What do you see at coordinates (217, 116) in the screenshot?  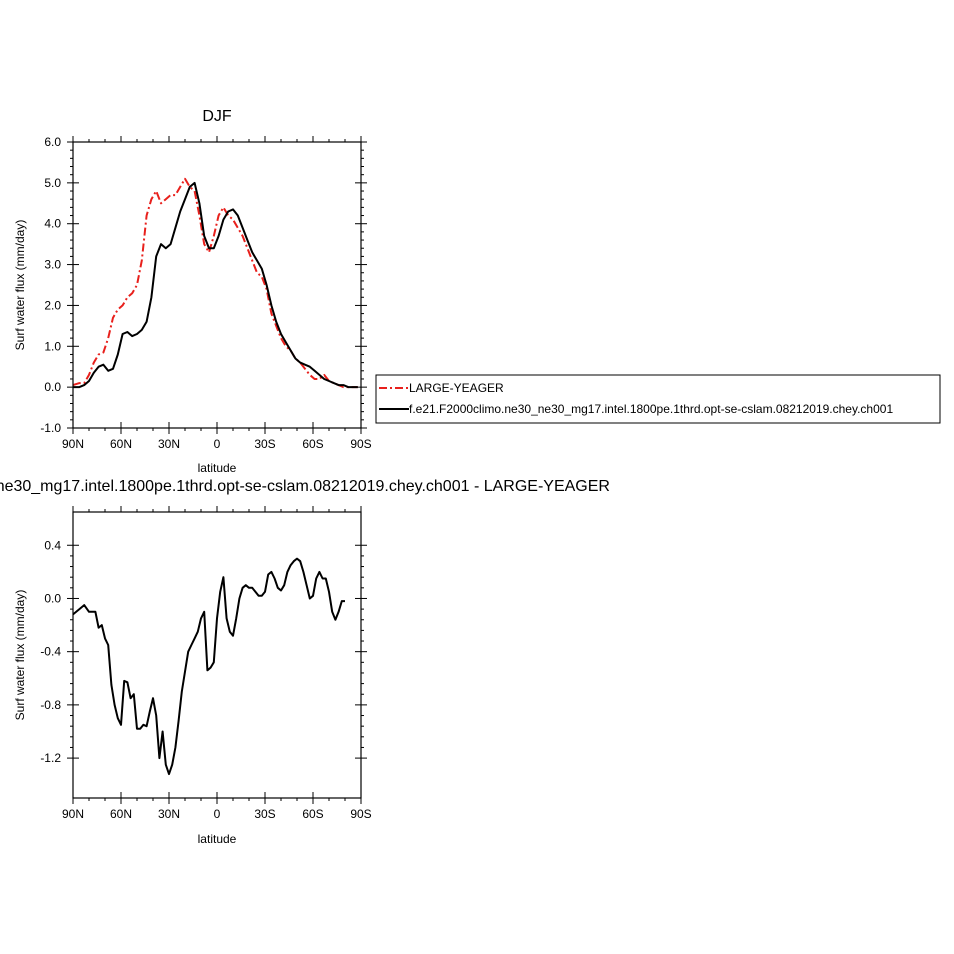 I see `panel-1-title: DJF` at bounding box center [217, 116].